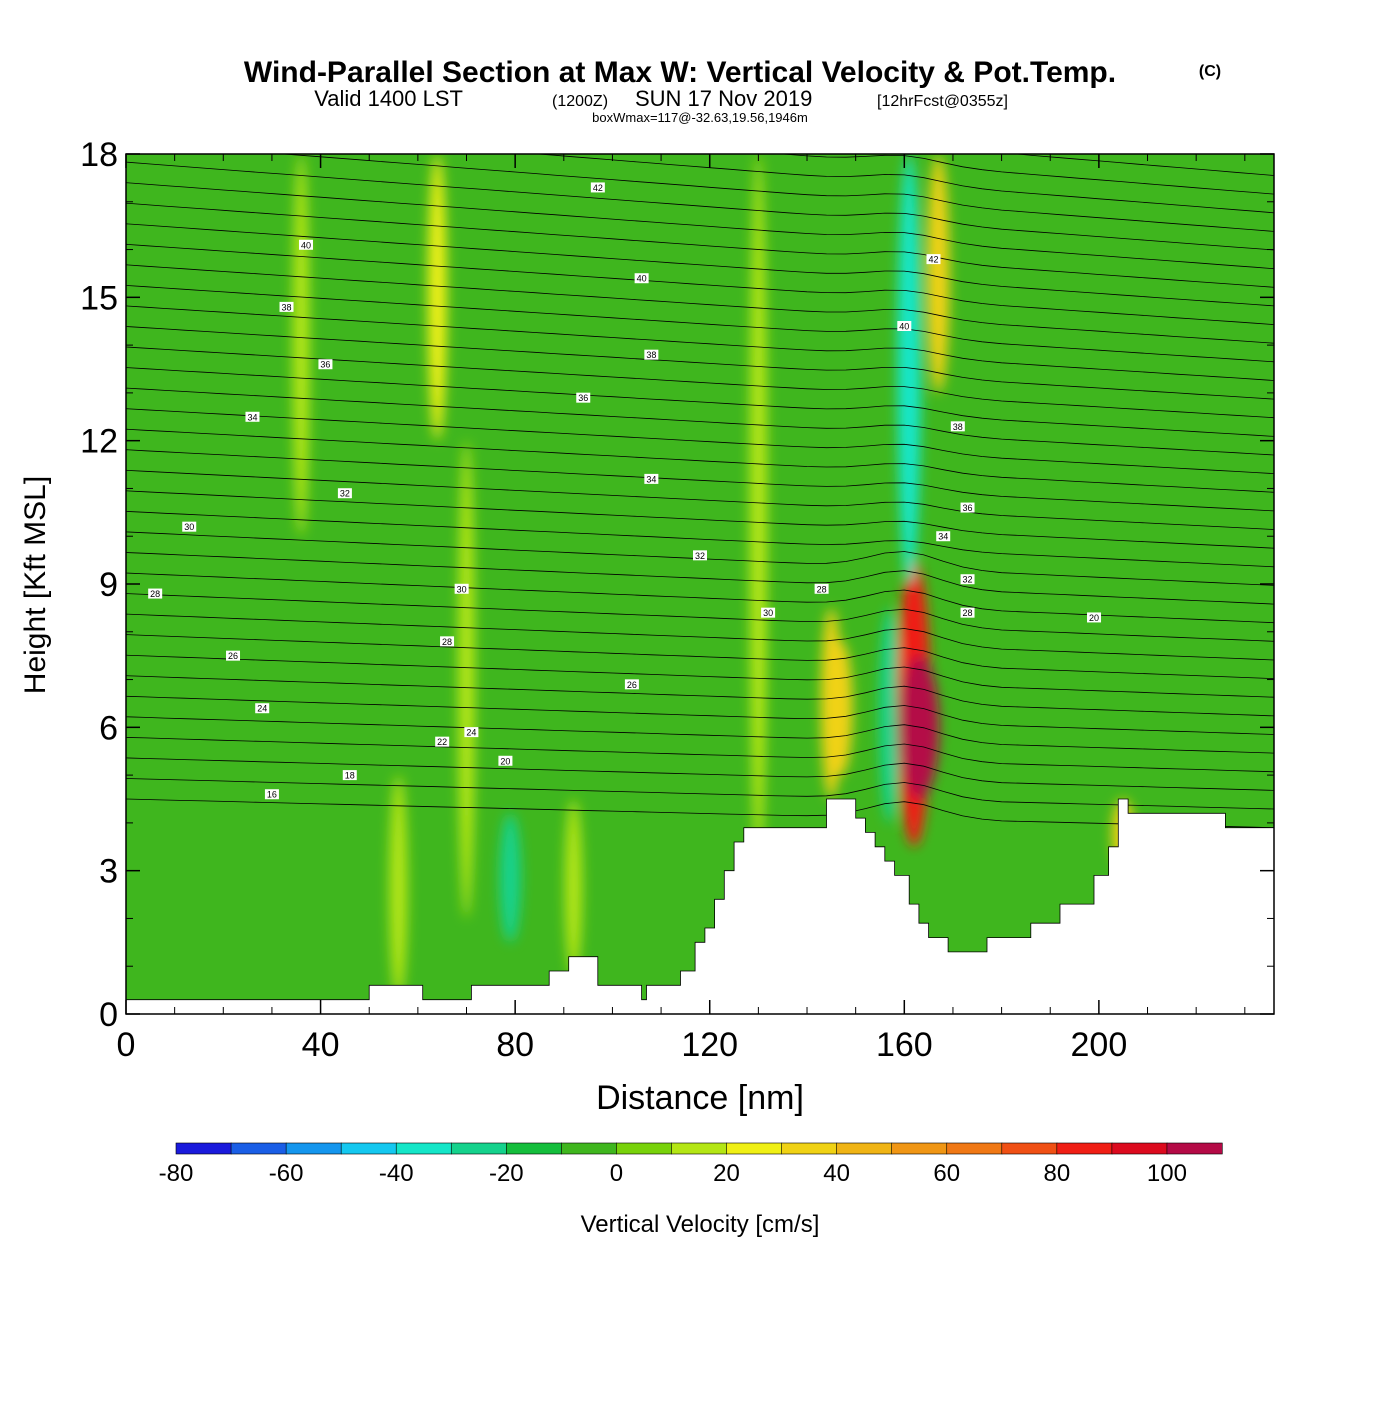 The height and width of the screenshot is (1405, 1400). I want to click on y-tick-label: 3, so click(108, 872).